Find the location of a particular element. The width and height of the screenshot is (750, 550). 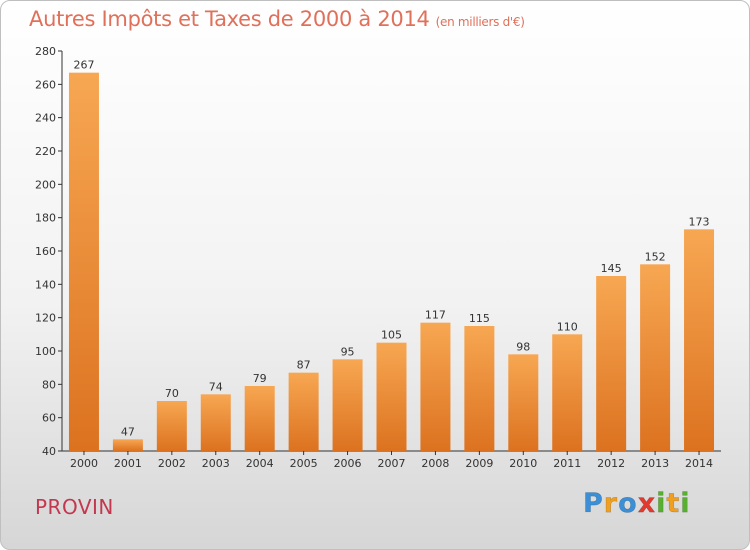

bar-2001 is located at coordinates (127, 445).